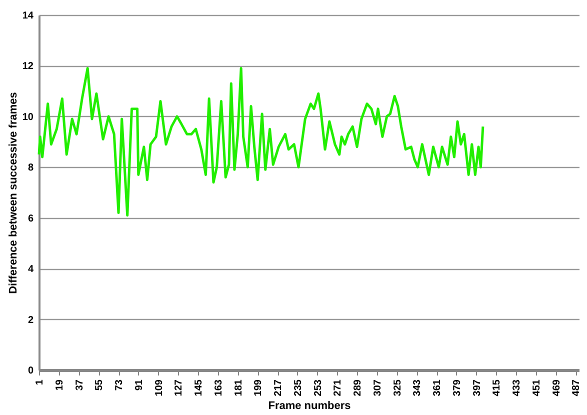 The height and width of the screenshot is (415, 587). What do you see at coordinates (378, 387) in the screenshot?
I see `x-tick-label: 307` at bounding box center [378, 387].